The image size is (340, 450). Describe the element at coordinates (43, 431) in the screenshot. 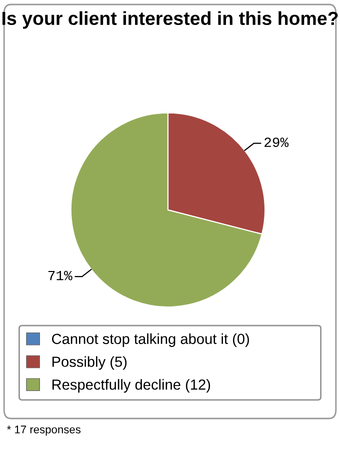

I see `text: * 17 responses` at that location.